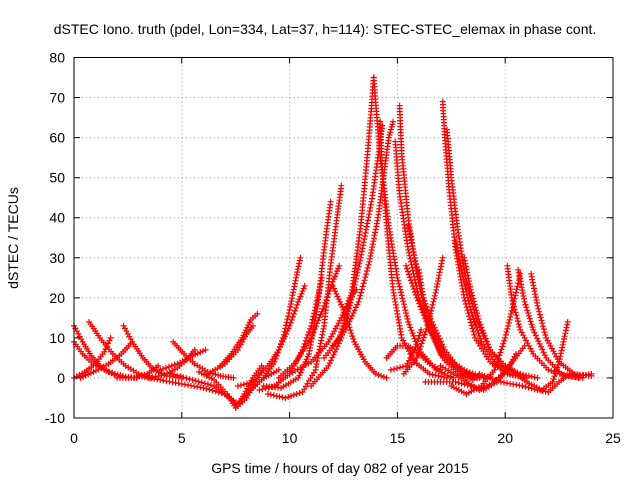 This screenshot has width=640, height=480. I want to click on y-tick-label: -10, so click(55, 418).